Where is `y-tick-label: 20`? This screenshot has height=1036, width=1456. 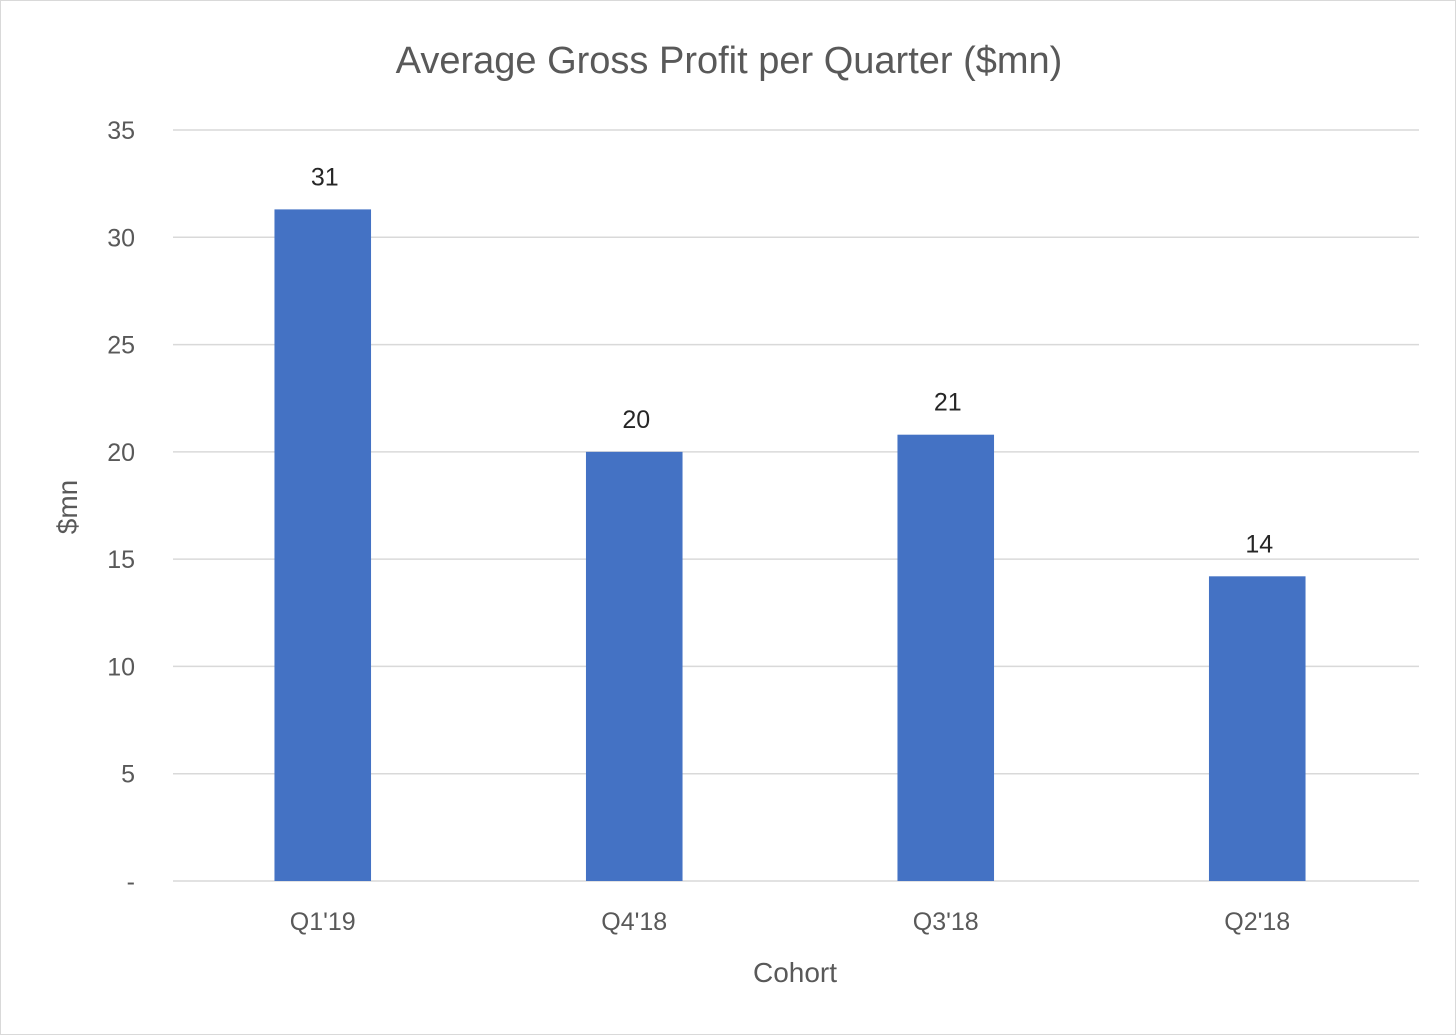
y-tick-label: 20 is located at coordinates (121, 453).